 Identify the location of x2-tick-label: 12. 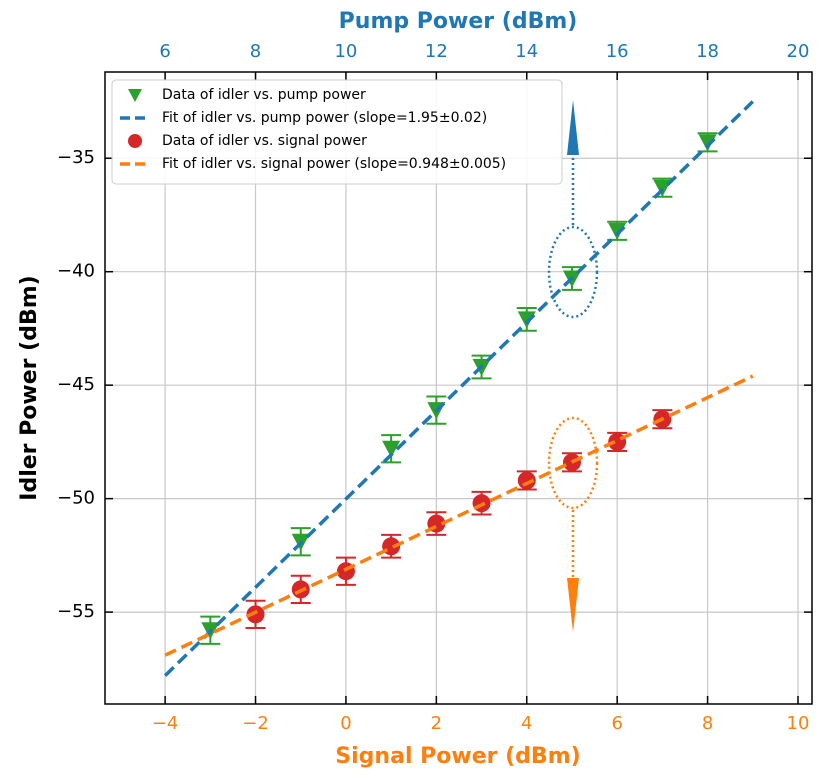
(436, 51).